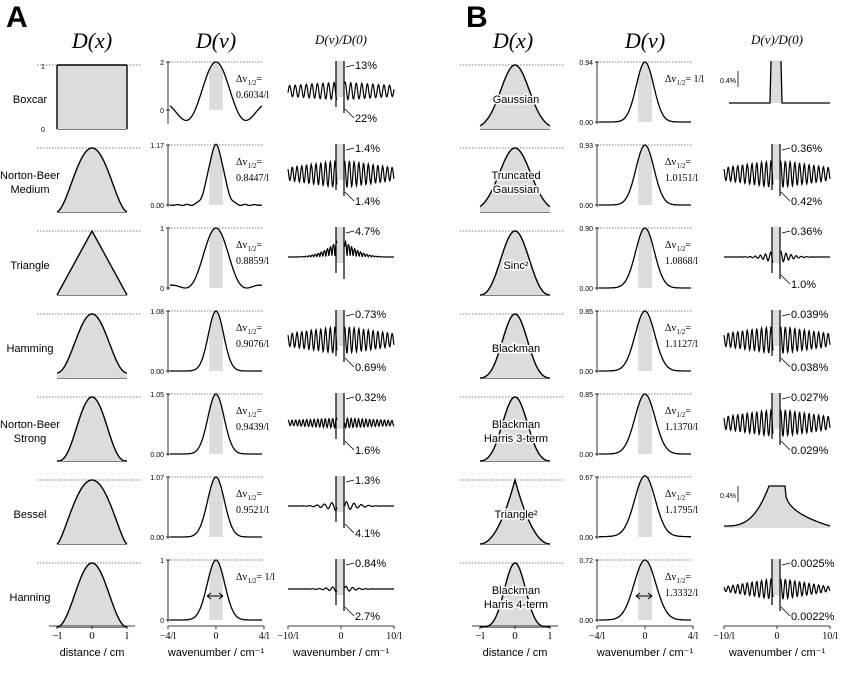  What do you see at coordinates (803, 285) in the screenshot?
I see `pct-bot: 1.0%` at bounding box center [803, 285].